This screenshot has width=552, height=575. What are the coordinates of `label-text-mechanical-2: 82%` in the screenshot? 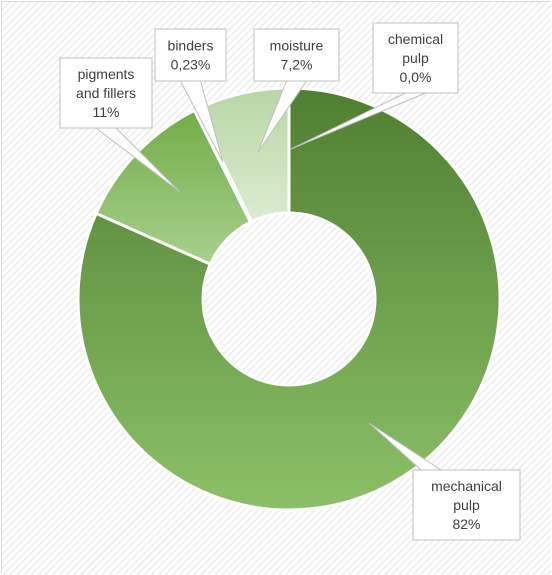 It's located at (466, 524).